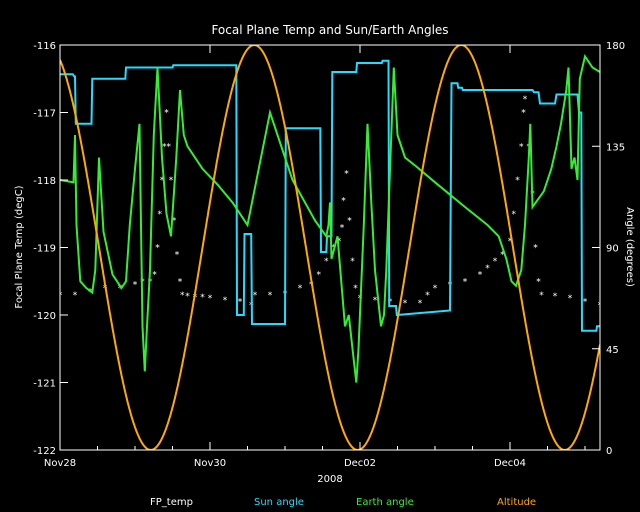  I want to click on x-tick-label: Nov28, so click(60, 463).